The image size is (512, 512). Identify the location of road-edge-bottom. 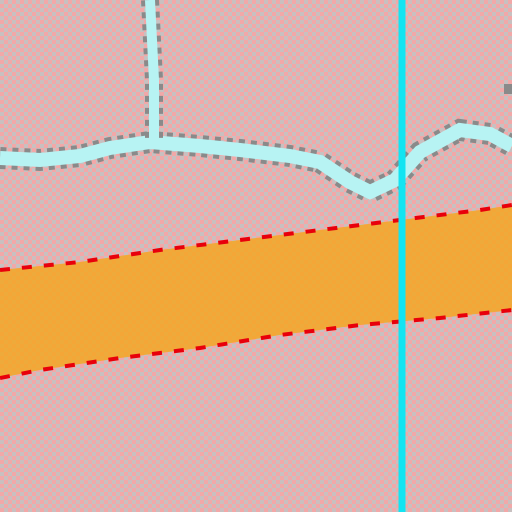
(256, 344).